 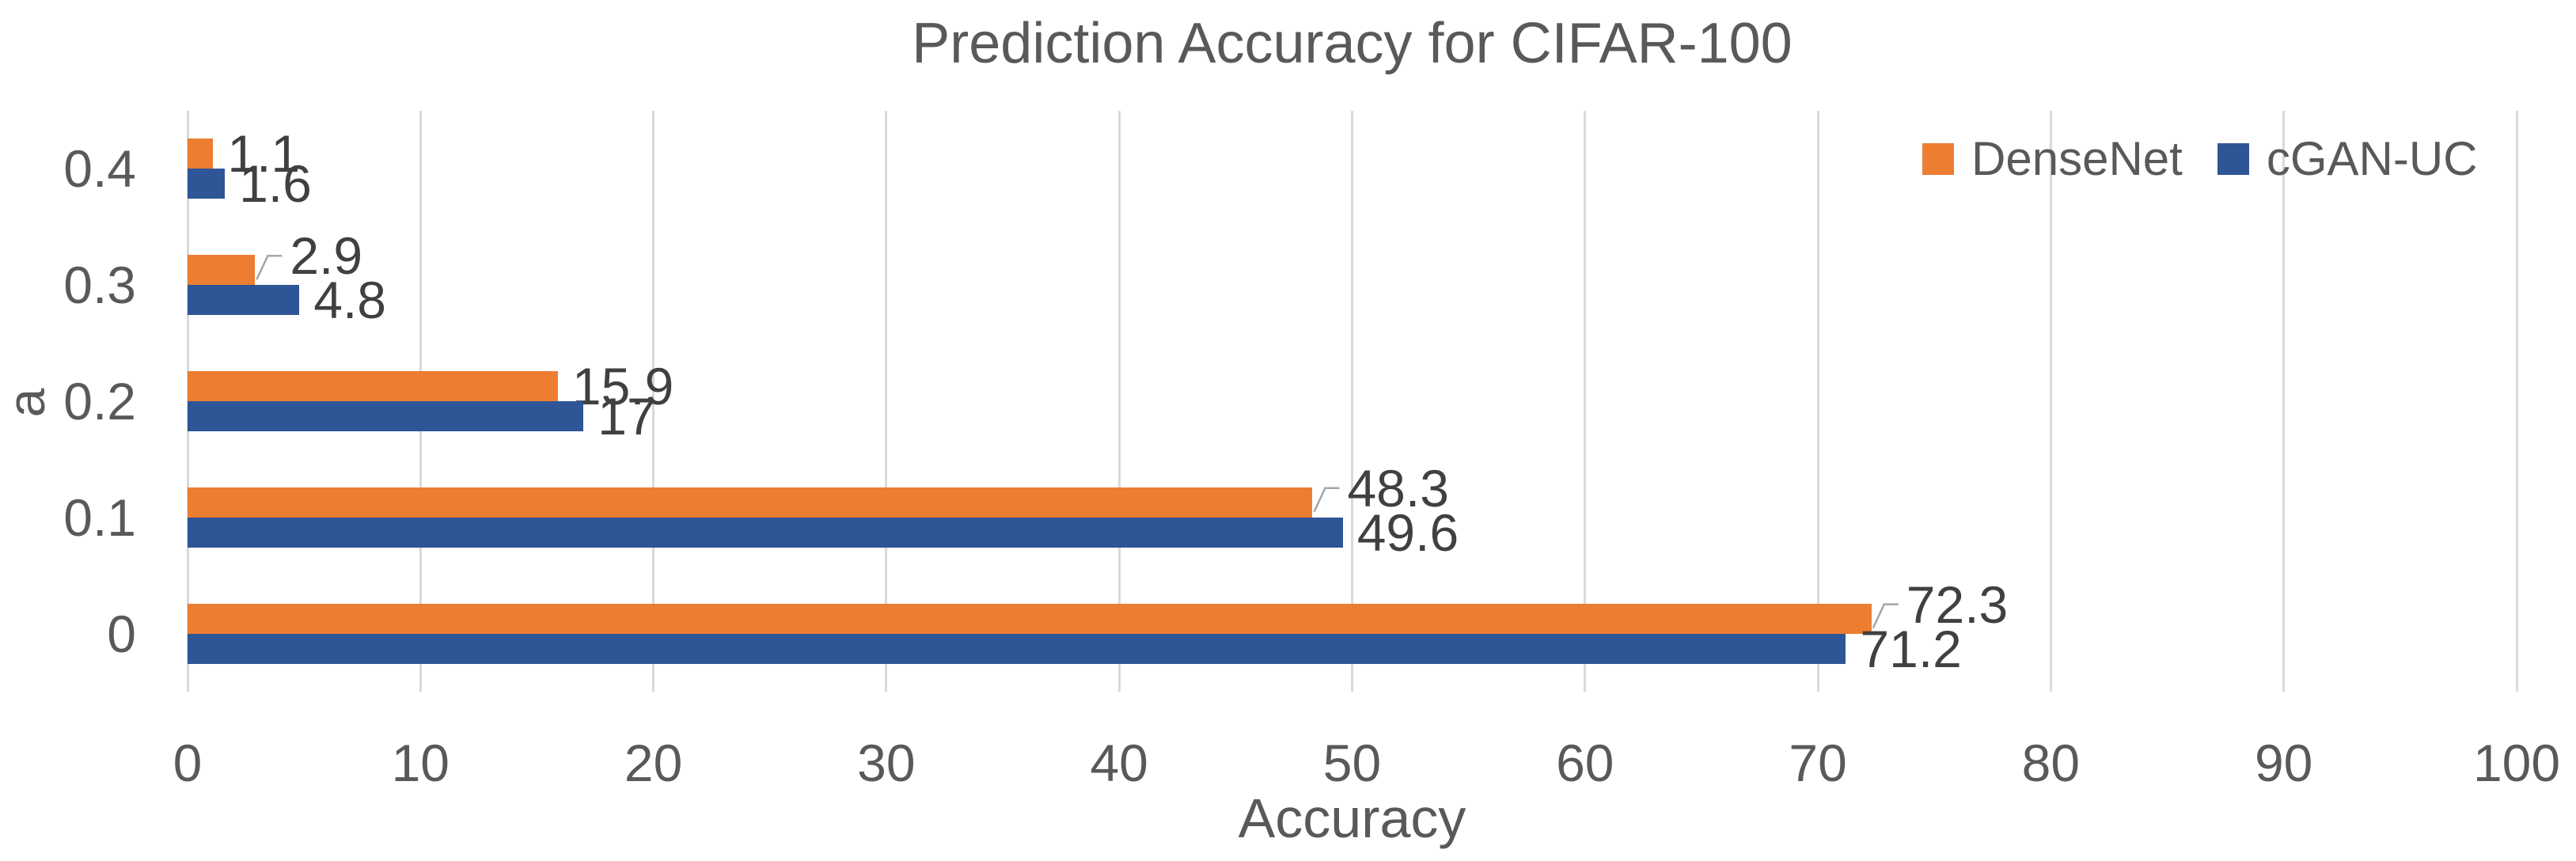 What do you see at coordinates (275, 184) in the screenshot?
I see `data-label-cgan-uc: 1.6` at bounding box center [275, 184].